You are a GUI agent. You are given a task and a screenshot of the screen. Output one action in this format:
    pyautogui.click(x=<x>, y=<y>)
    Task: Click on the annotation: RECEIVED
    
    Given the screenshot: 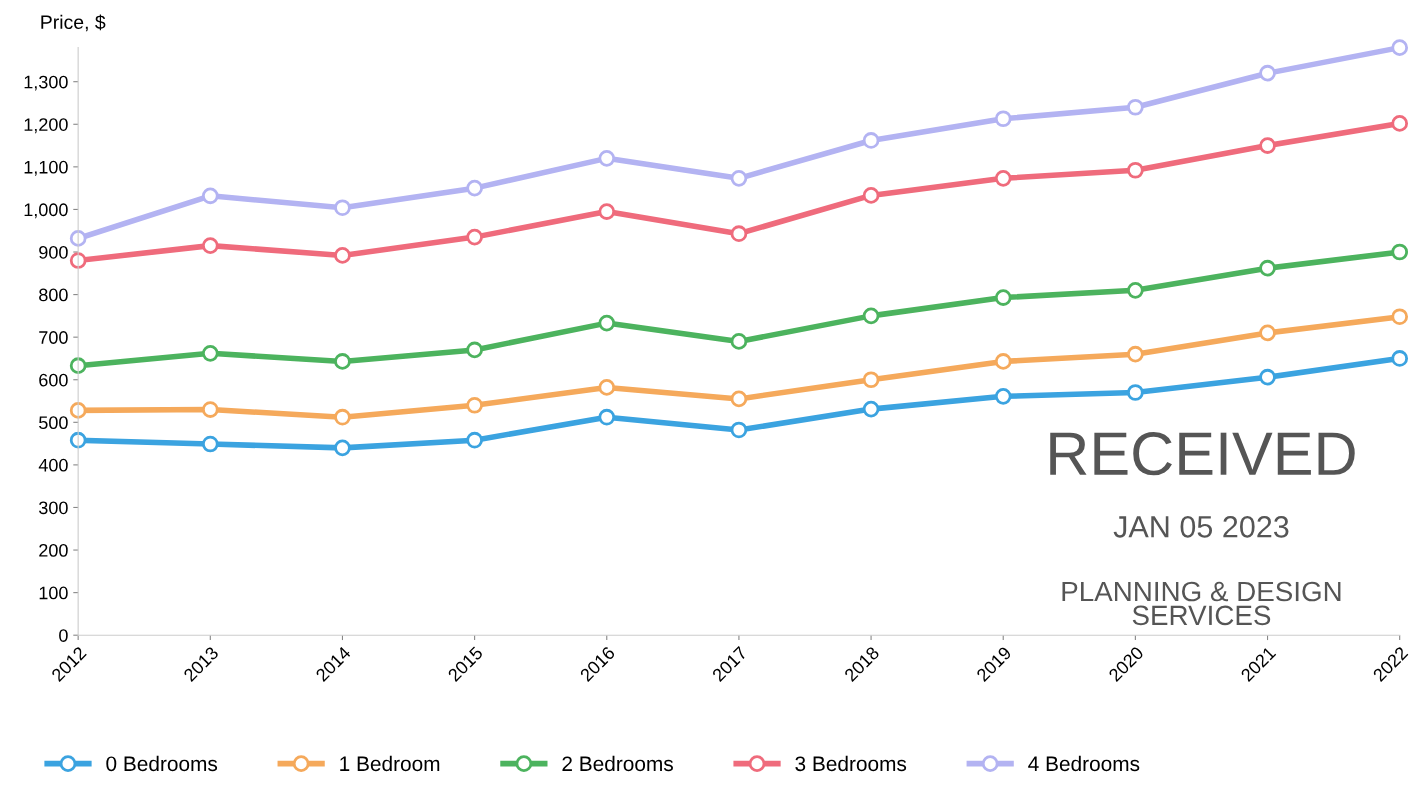 What is the action you would take?
    pyautogui.click(x=1202, y=454)
    